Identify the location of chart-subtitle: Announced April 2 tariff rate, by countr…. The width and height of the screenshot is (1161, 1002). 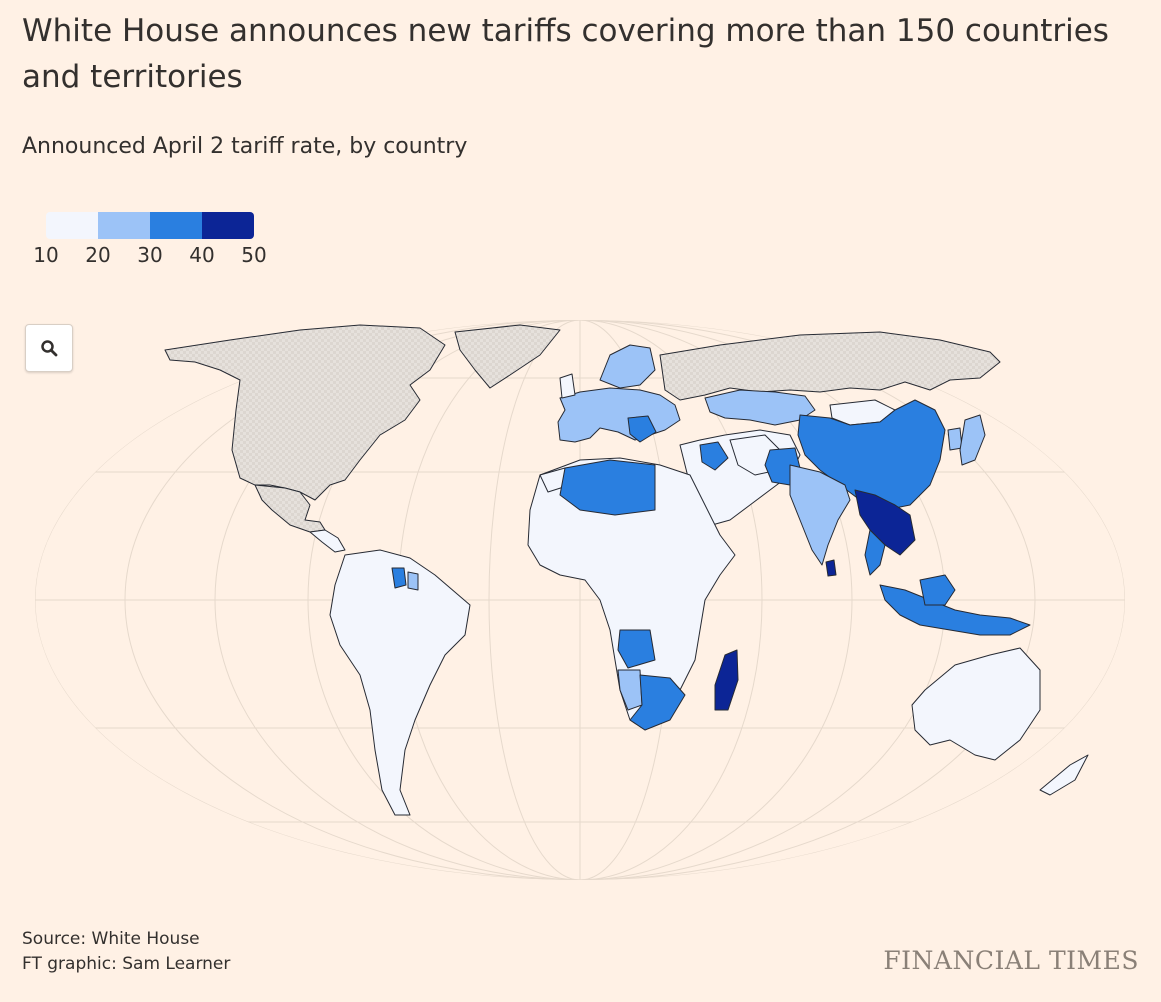
(245, 146).